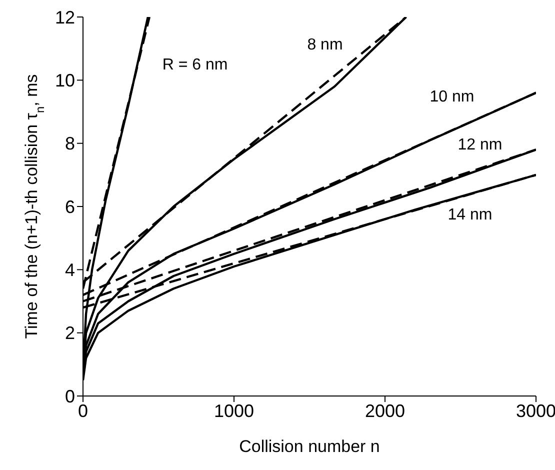 The image size is (555, 470). I want to click on x-tick-label: 3000, so click(535, 410).